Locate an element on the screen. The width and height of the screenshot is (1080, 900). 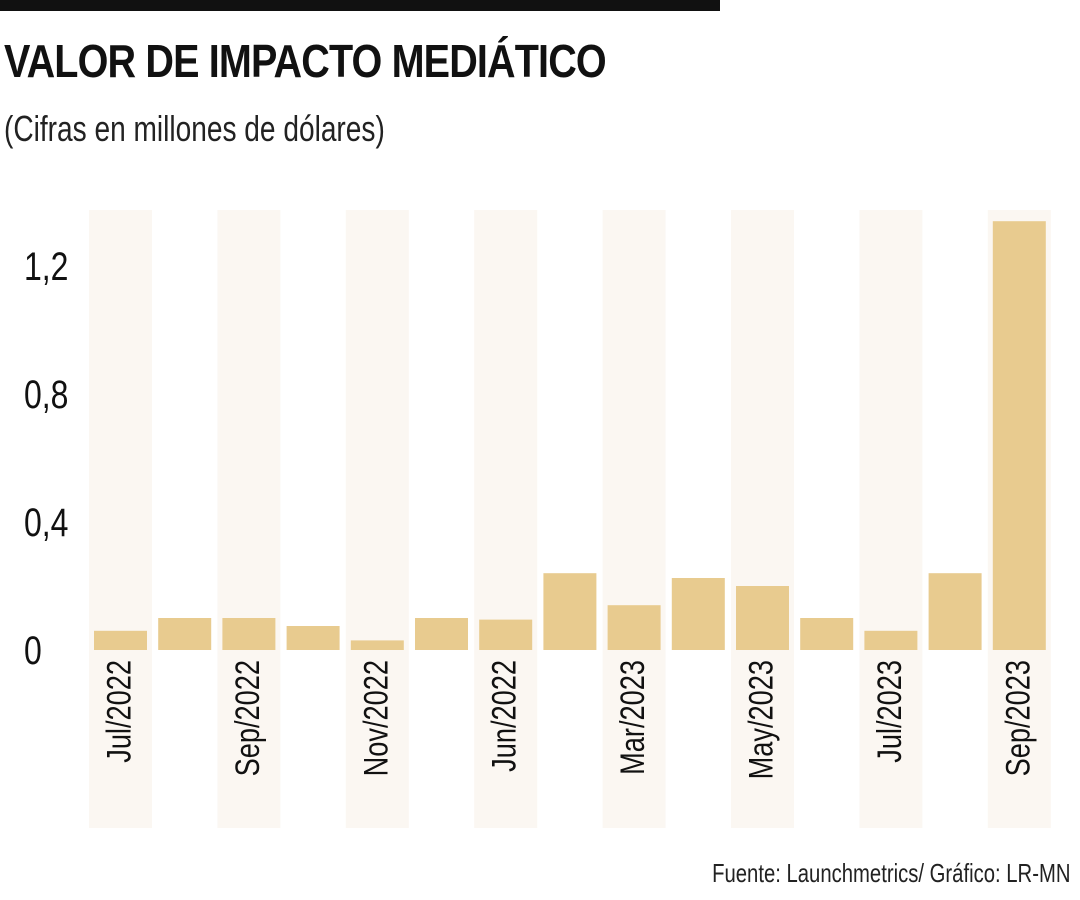
y-tick-label: 0,8 is located at coordinates (46, 394).